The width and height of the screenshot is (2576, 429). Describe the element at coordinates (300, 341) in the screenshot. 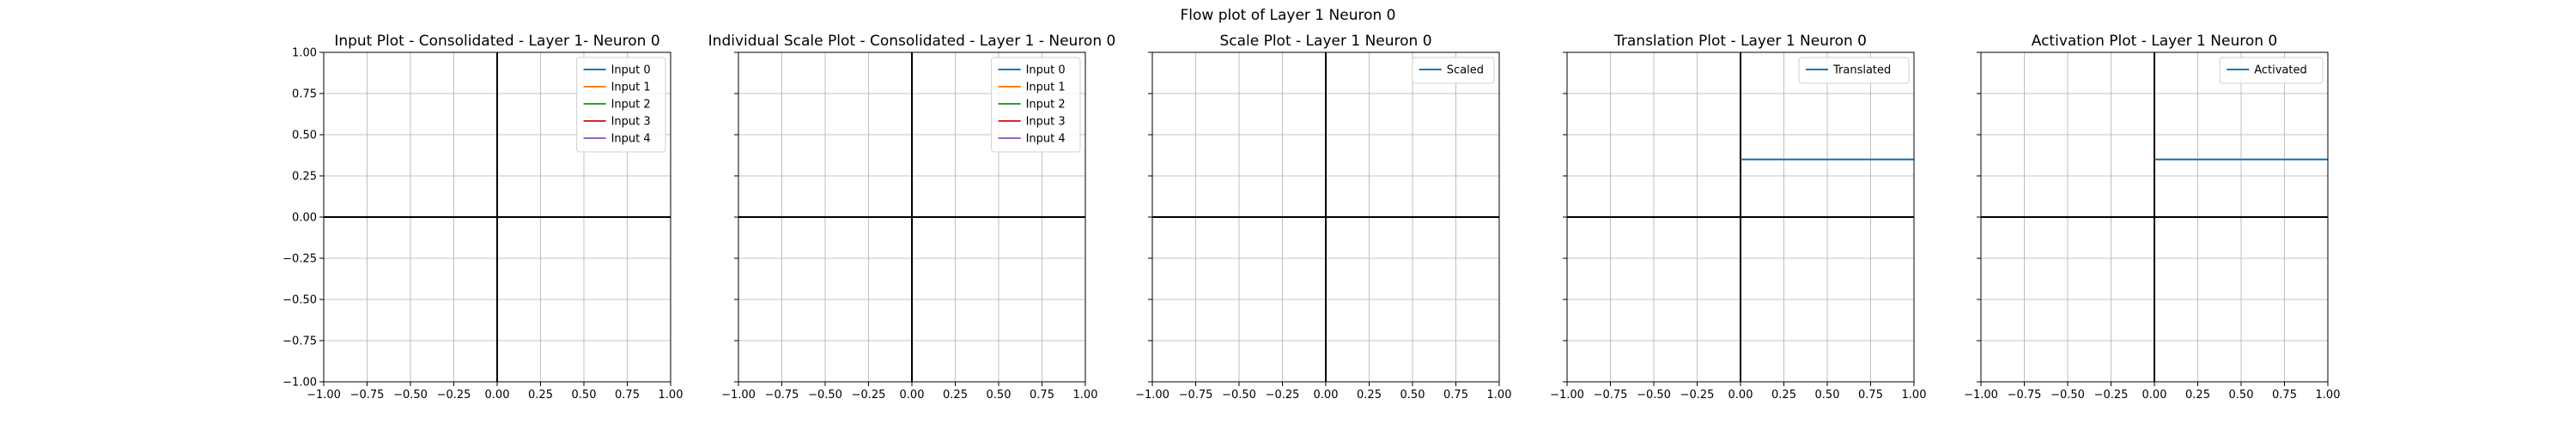

I see `y-tick-label: −0.75` at that location.